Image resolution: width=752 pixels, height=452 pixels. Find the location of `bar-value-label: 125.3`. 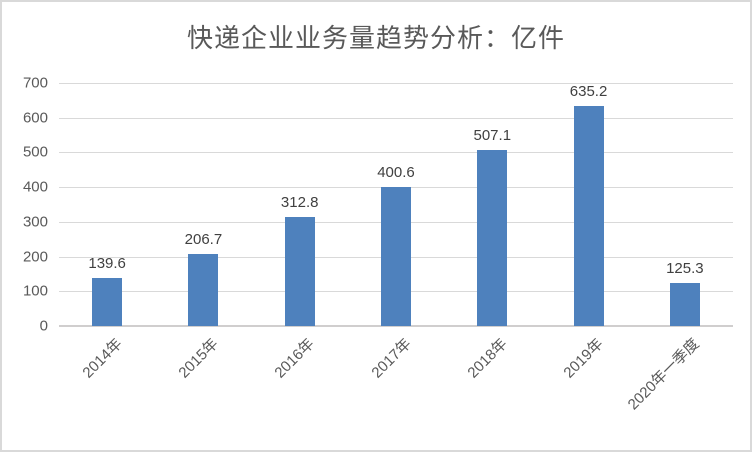

bar-value-label: 125.3 is located at coordinates (685, 268).